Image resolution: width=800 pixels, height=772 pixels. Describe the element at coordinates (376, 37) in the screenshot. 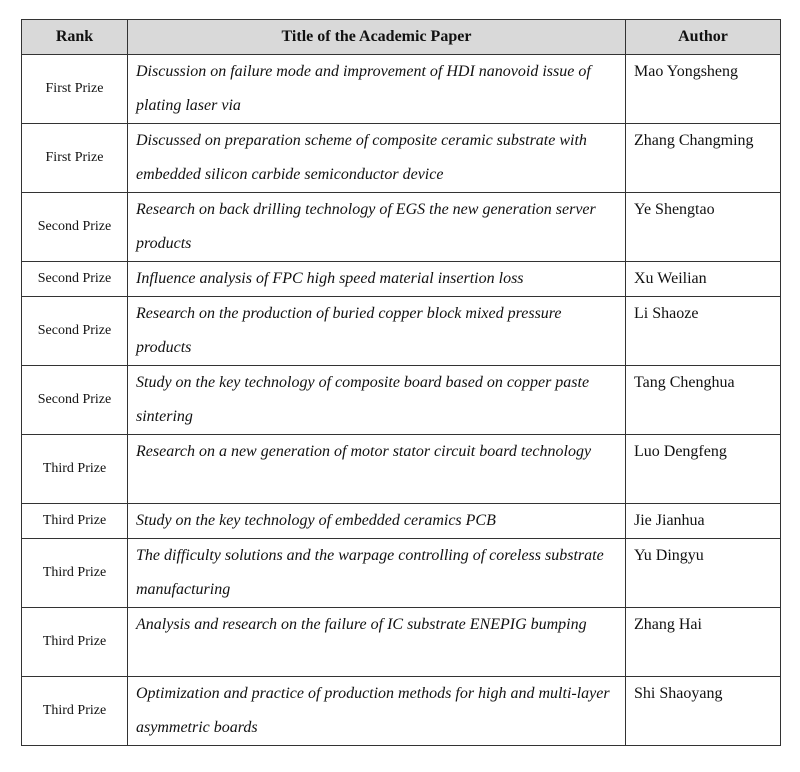

I see `header-title: Title of the Academic Paper` at that location.